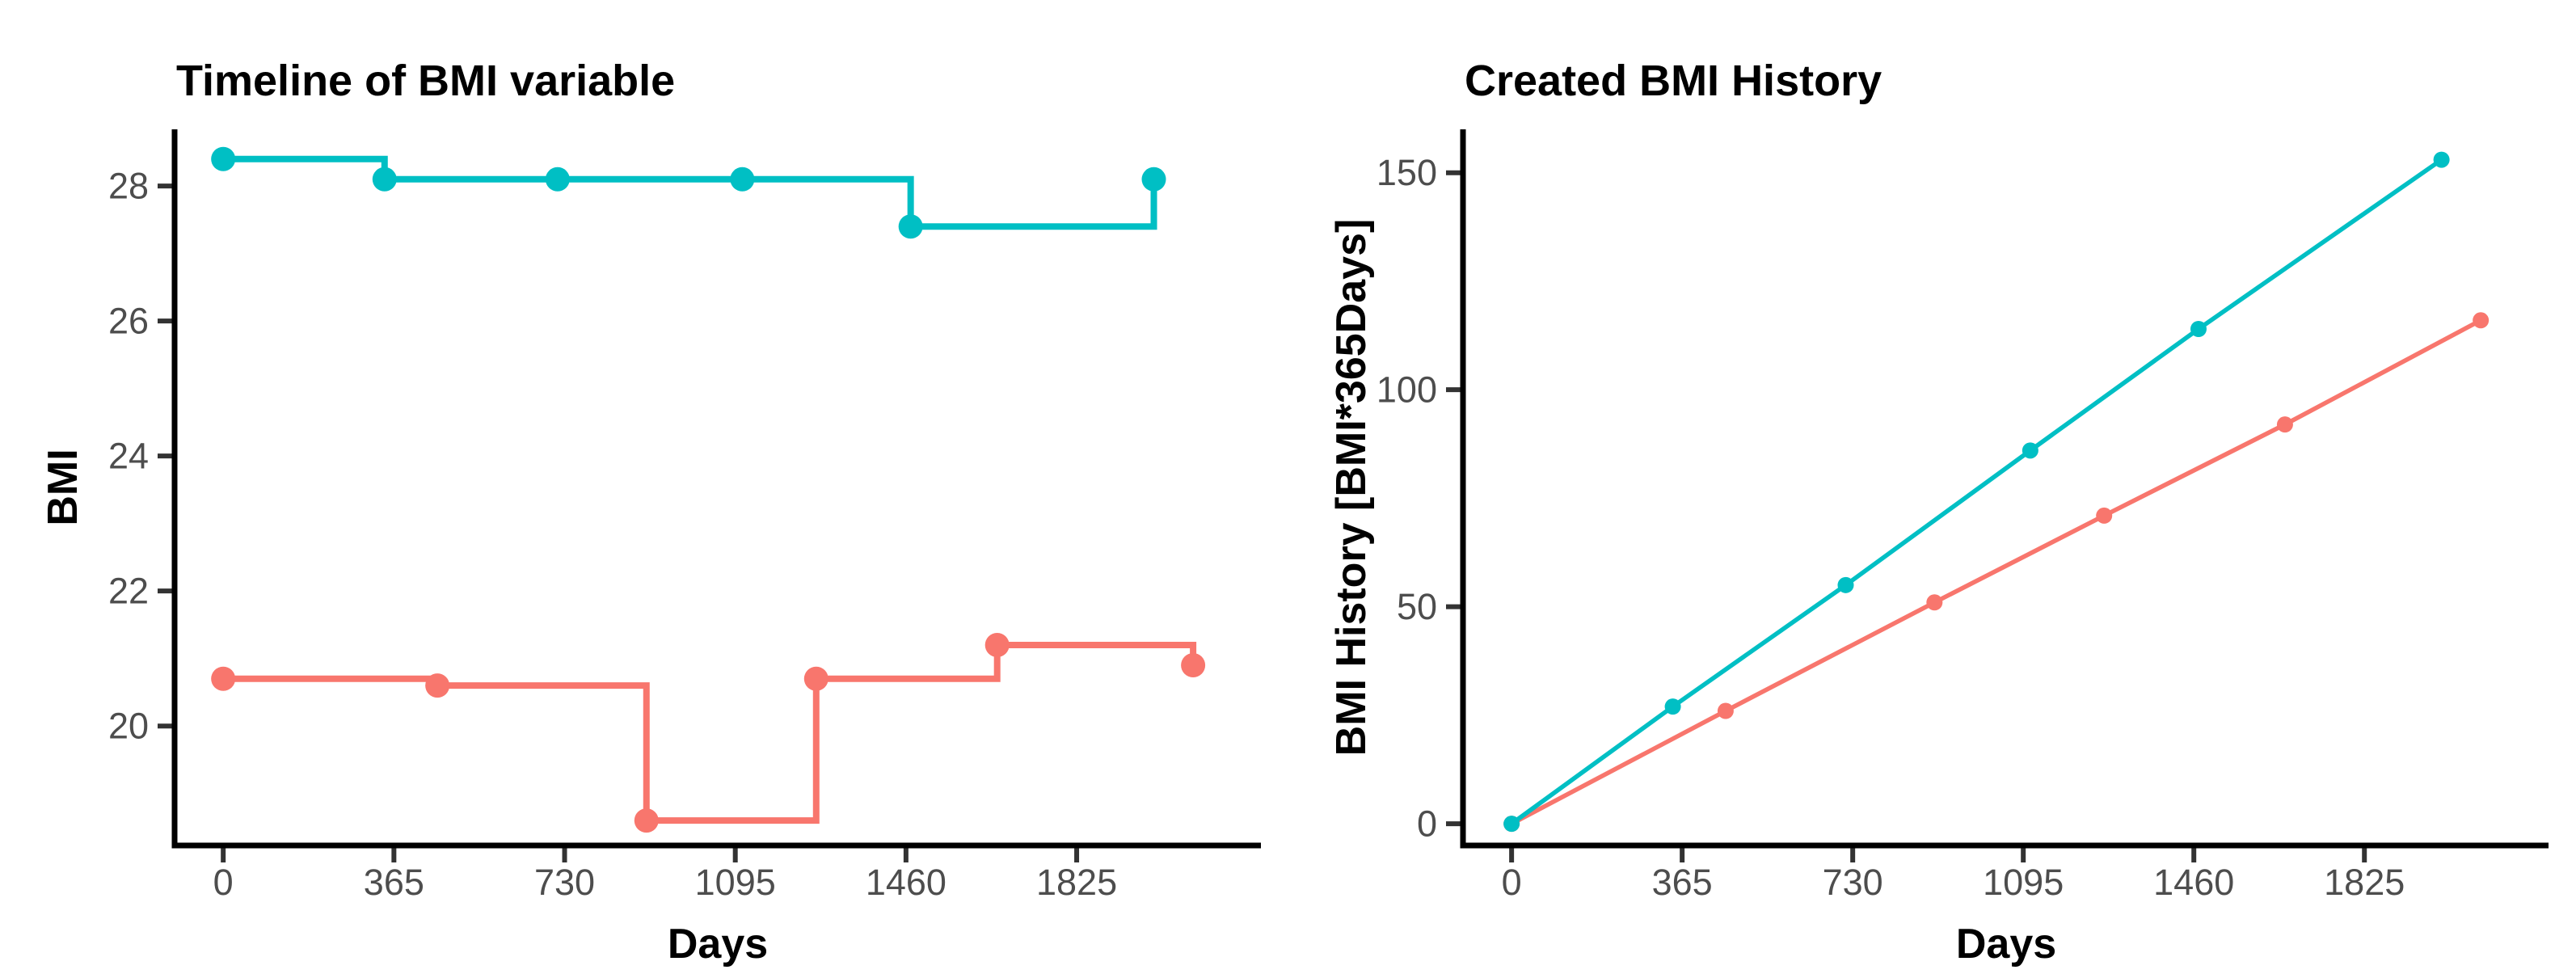  What do you see at coordinates (1407, 173) in the screenshot?
I see `y-tick-label: 150` at bounding box center [1407, 173].